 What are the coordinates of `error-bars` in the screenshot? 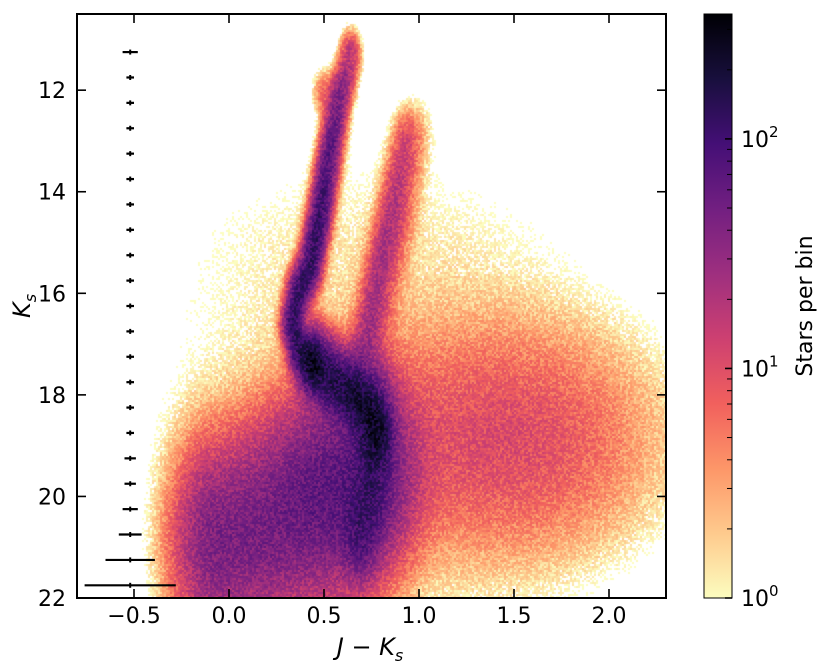 It's located at (130, 318).